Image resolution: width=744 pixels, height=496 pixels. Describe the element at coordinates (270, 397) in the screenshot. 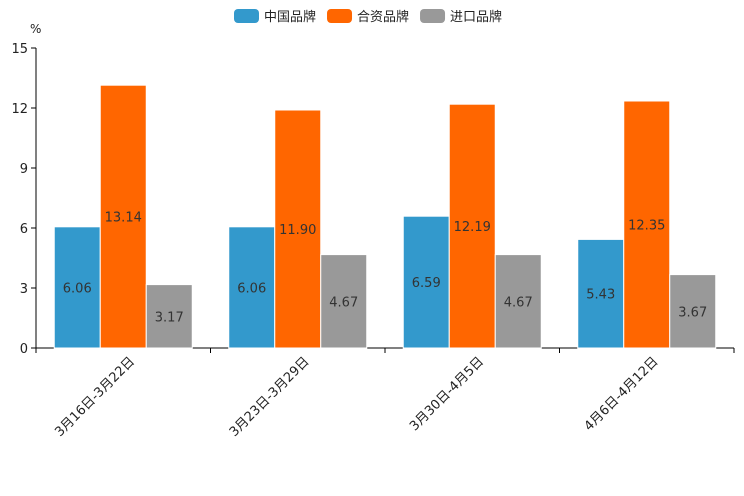

I see `x-tick-label: 3月23日-3月29日` at that location.